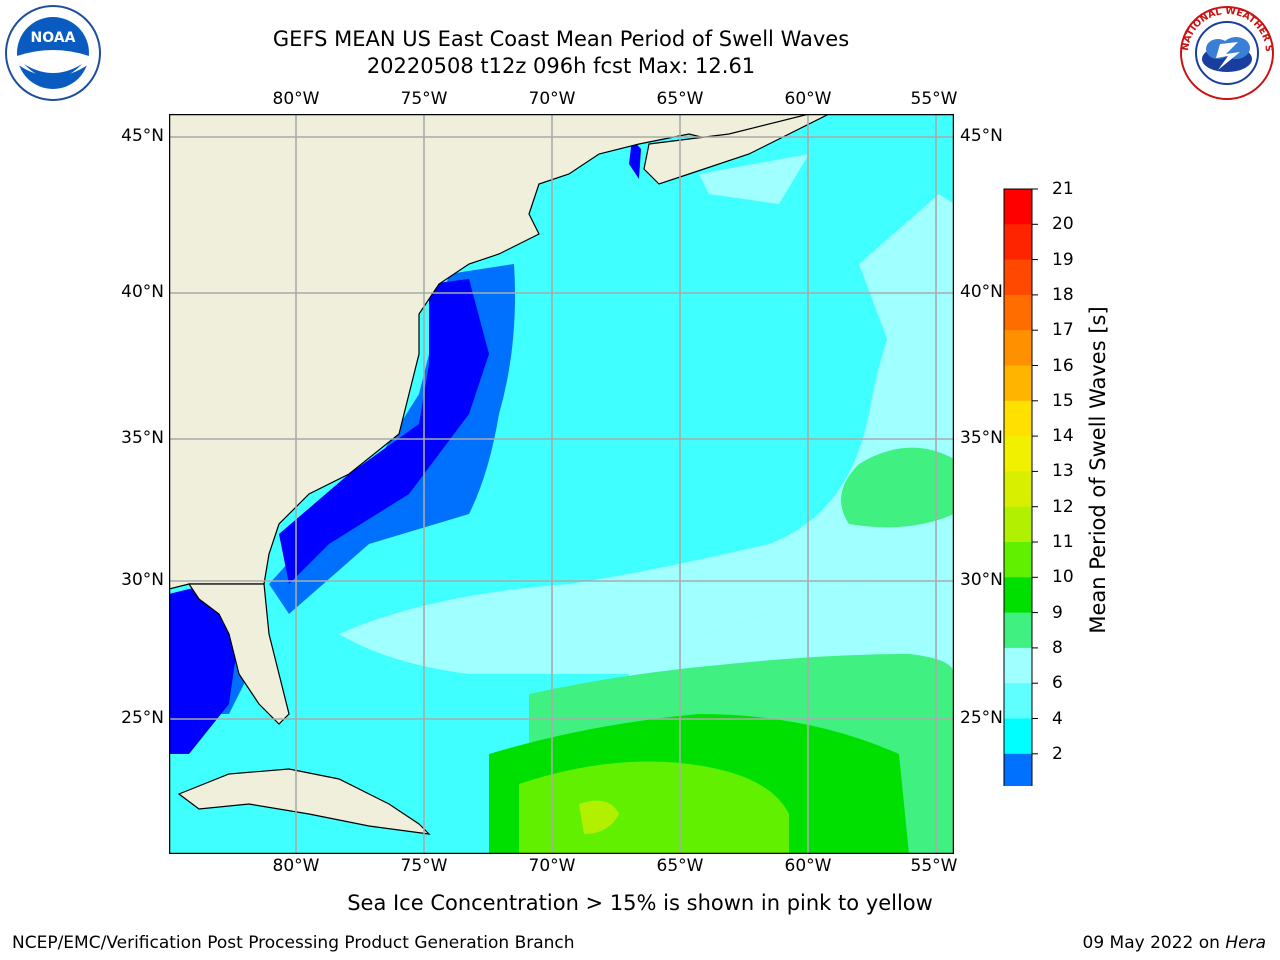  What do you see at coordinates (981, 136) in the screenshot?
I see `lat-label-right-45n: 45°N` at bounding box center [981, 136].